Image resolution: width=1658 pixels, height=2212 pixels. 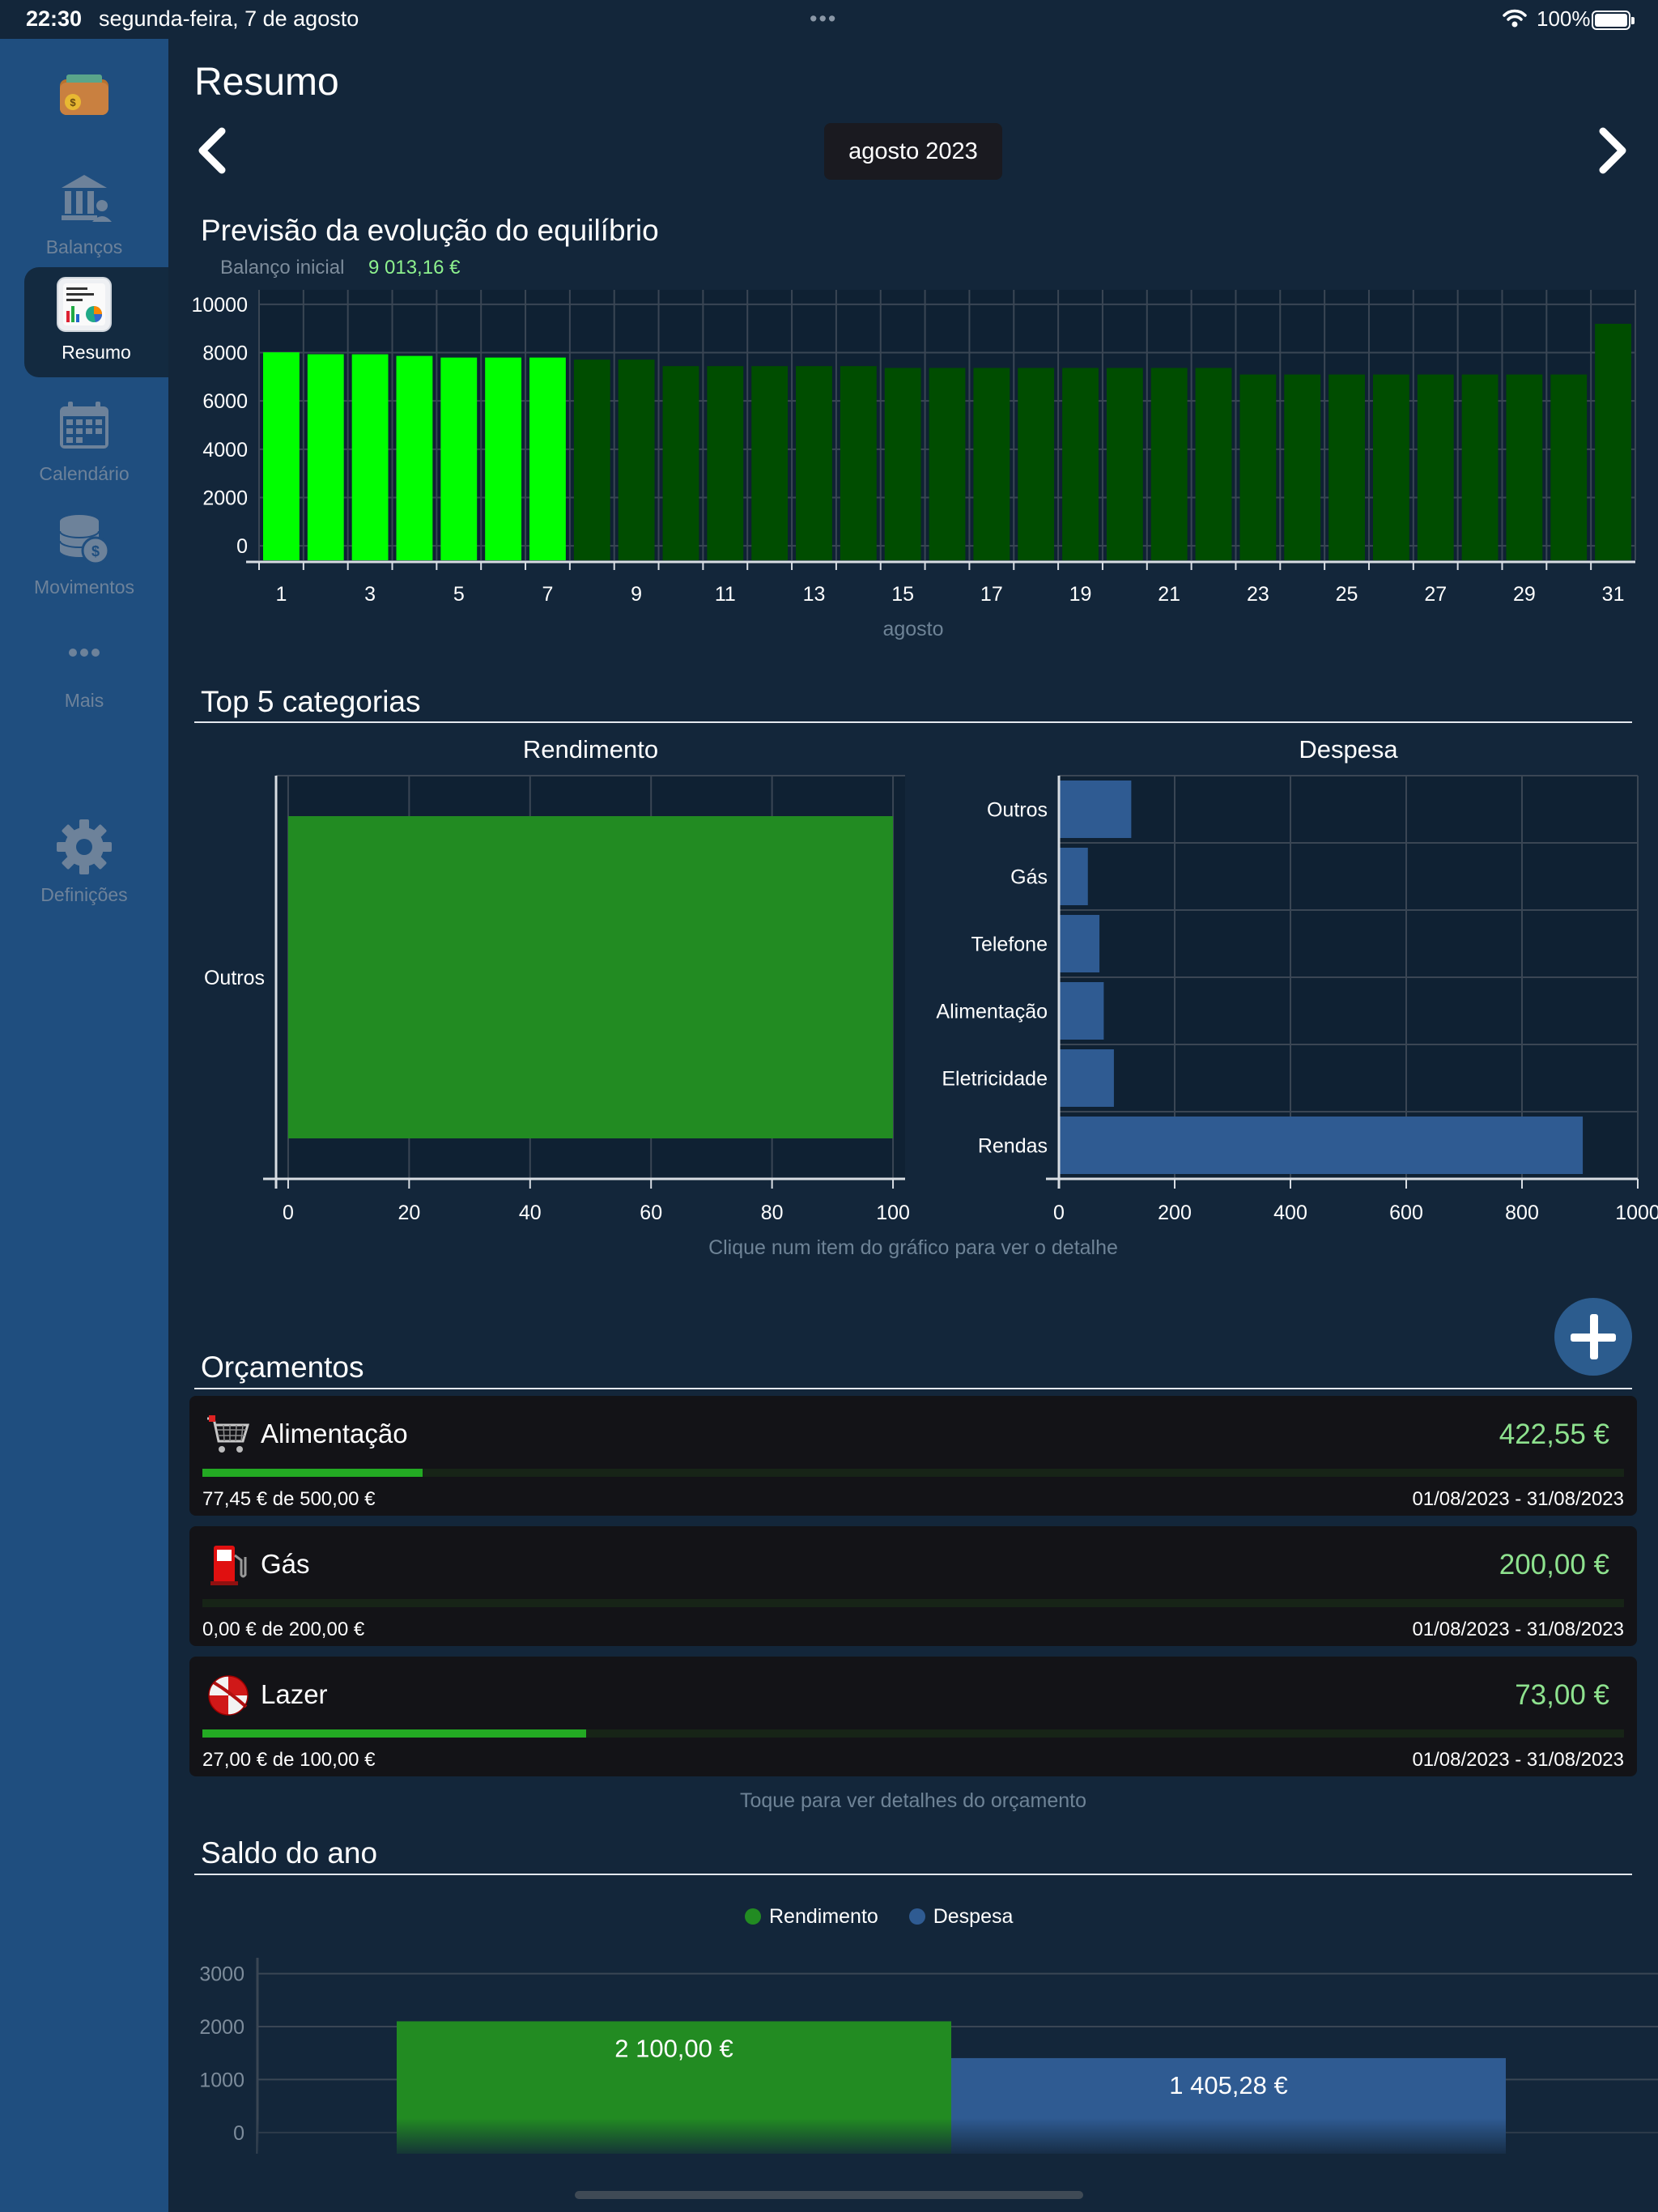 What do you see at coordinates (1086, 1078) in the screenshot?
I see `bar-eletricidade` at bounding box center [1086, 1078].